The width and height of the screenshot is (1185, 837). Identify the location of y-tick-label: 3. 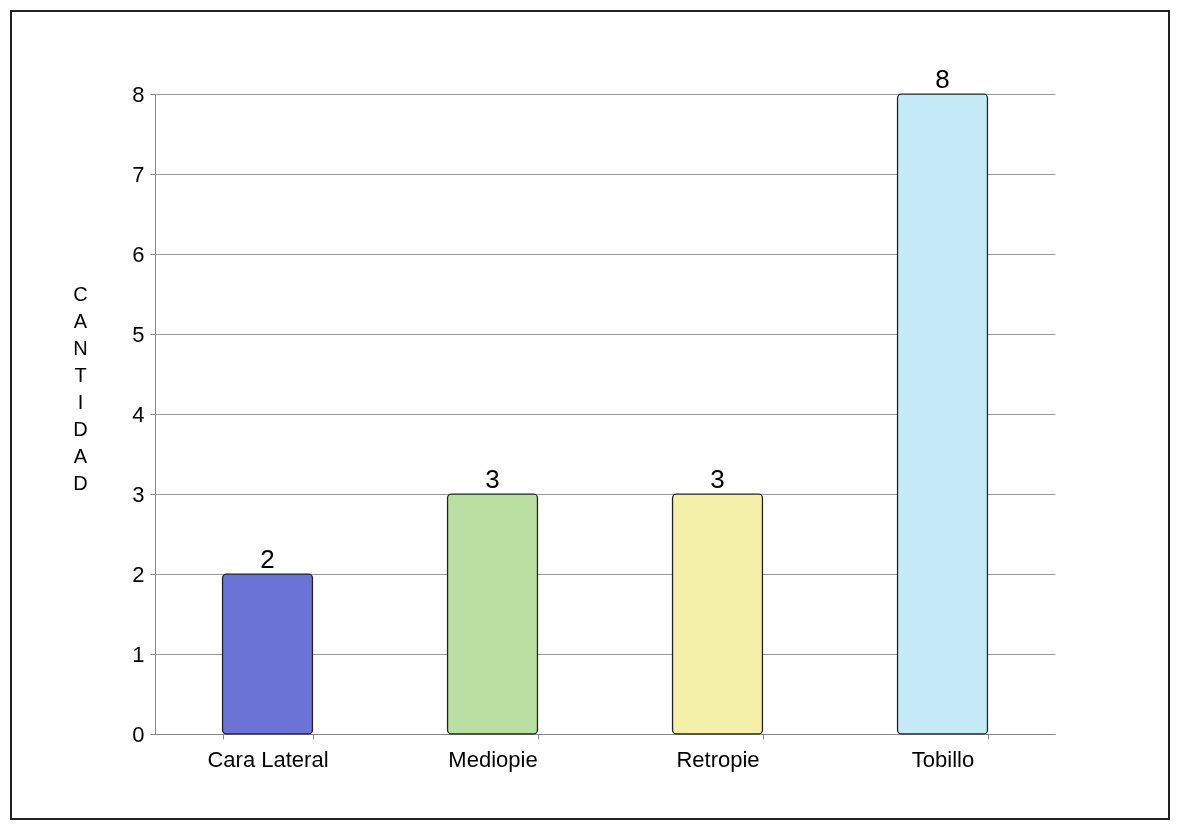
(138, 494).